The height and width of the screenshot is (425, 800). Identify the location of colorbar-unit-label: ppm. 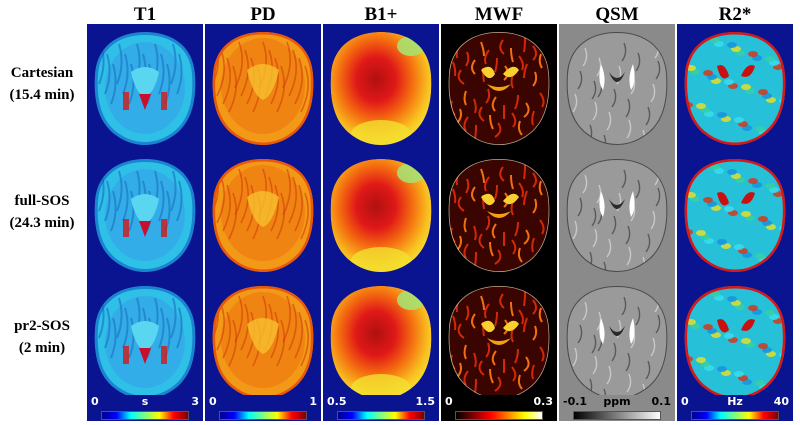
(617, 401).